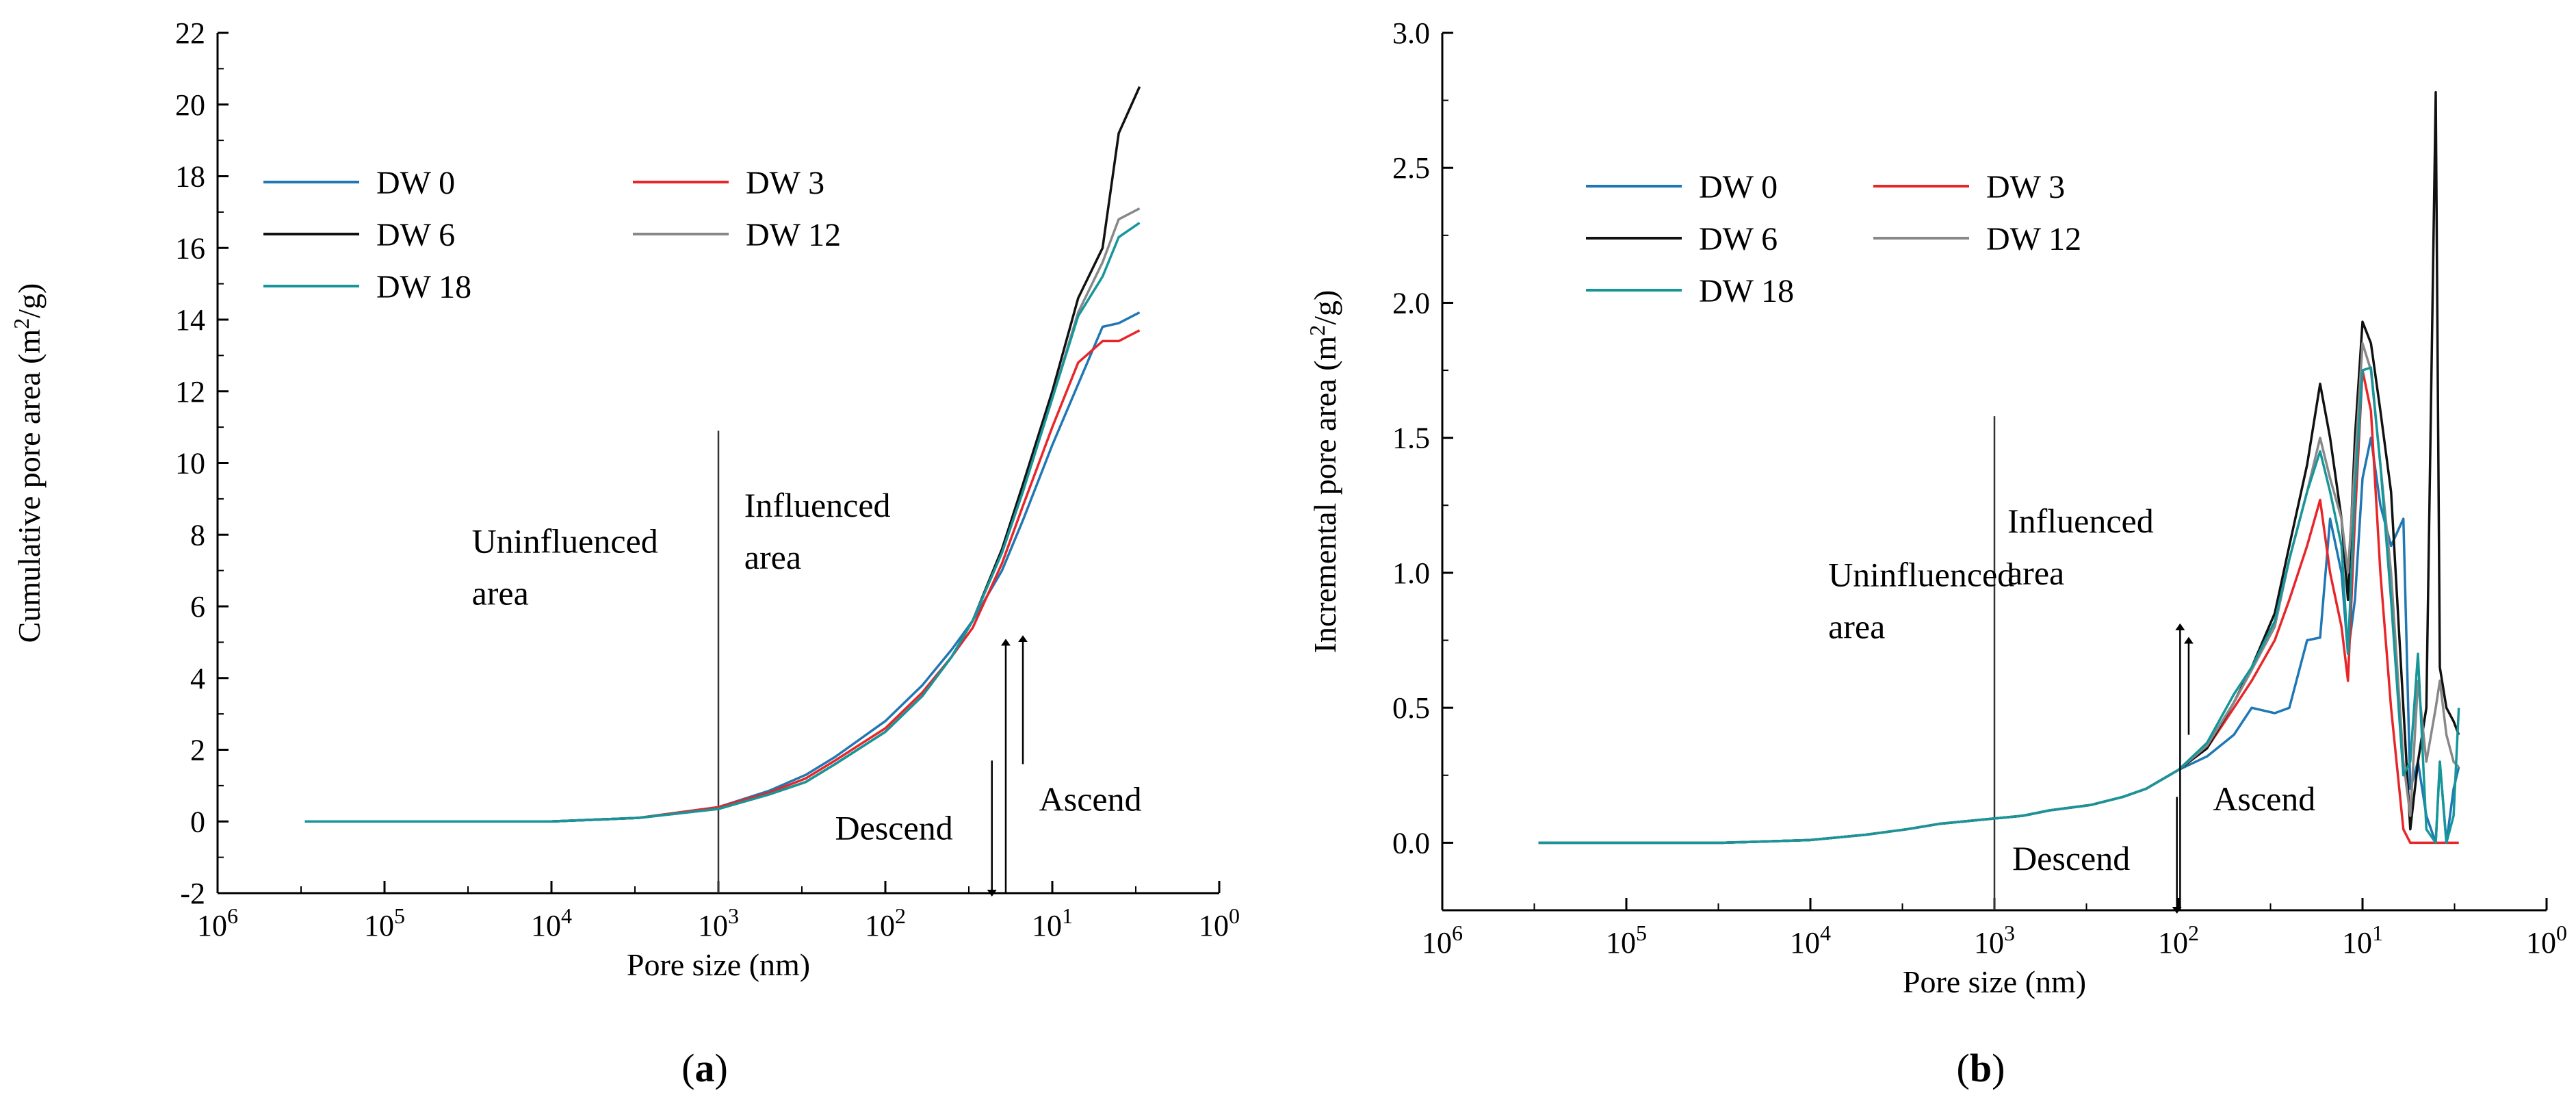  Describe the element at coordinates (197, 535) in the screenshot. I see `y-tick-label: 8` at that location.